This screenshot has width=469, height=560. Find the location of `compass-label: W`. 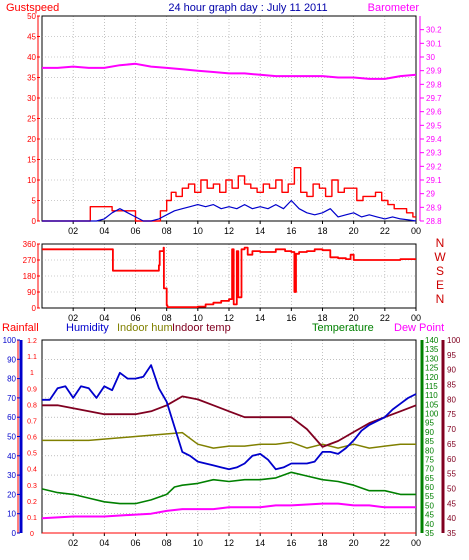

compass-label: W is located at coordinates (440, 257).